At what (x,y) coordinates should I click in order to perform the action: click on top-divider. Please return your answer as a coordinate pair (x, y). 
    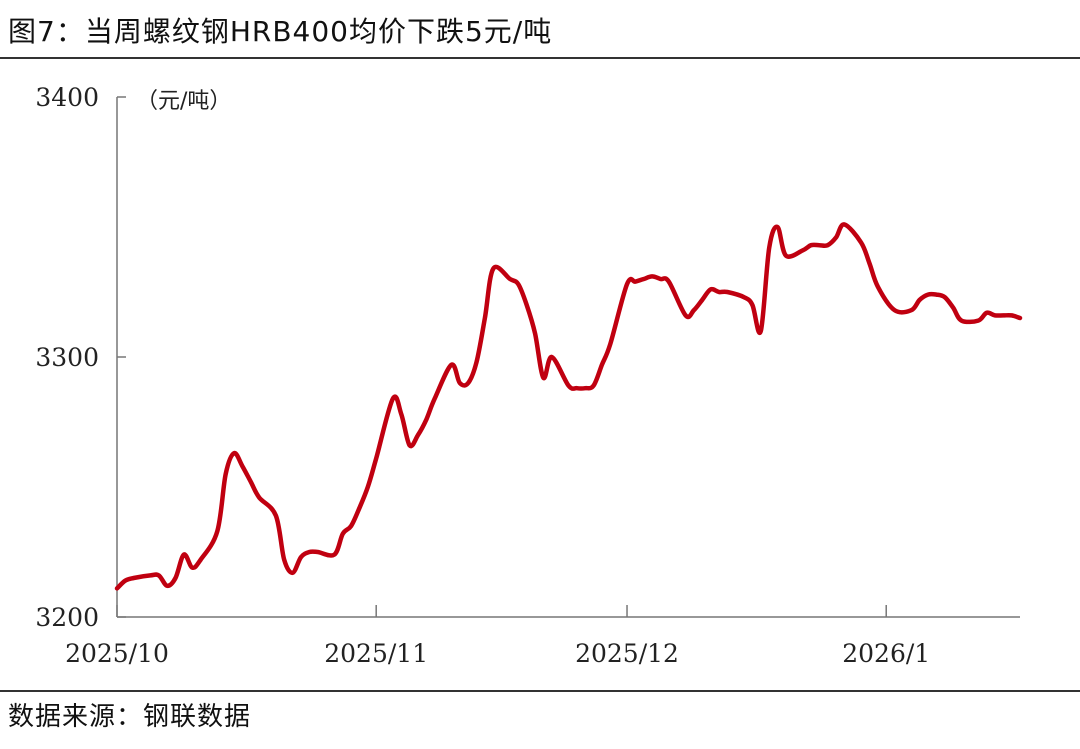
    Looking at the image, I should click on (540, 58).